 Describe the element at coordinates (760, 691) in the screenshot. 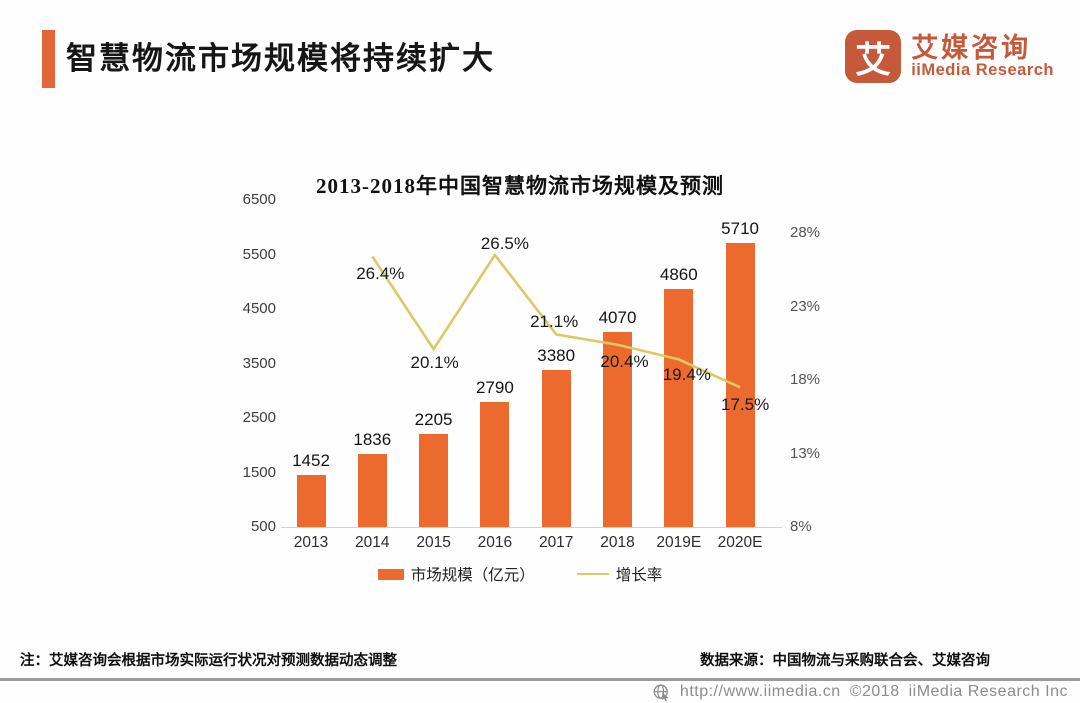

I see `footer-url: http://www.iimedia.cn` at that location.